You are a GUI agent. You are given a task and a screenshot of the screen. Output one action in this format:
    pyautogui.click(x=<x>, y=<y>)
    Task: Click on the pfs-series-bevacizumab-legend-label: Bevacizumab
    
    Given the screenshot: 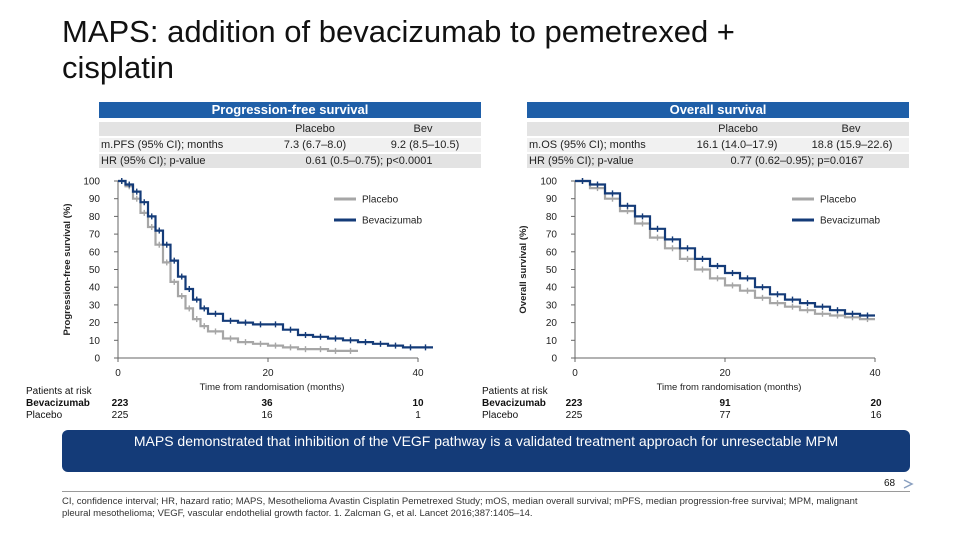 What is the action you would take?
    pyautogui.click(x=392, y=221)
    